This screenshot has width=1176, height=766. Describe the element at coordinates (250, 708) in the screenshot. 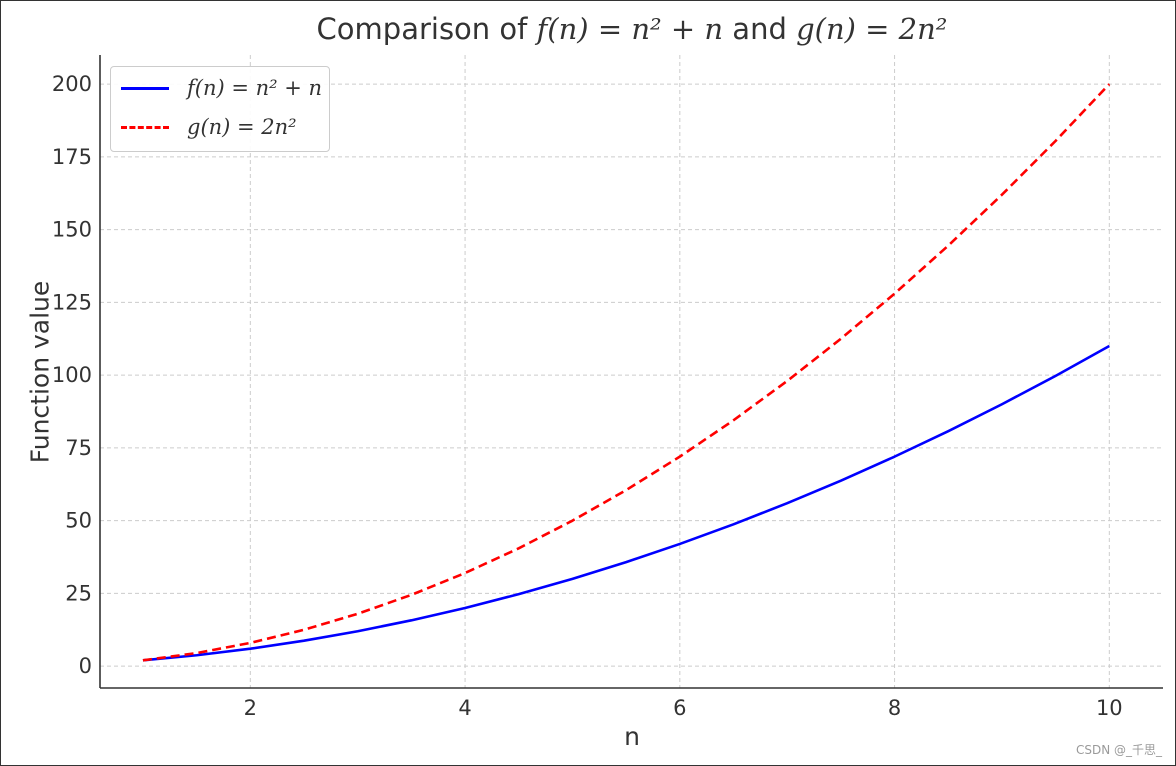

I see `x-tick-label-2: 2` at that location.